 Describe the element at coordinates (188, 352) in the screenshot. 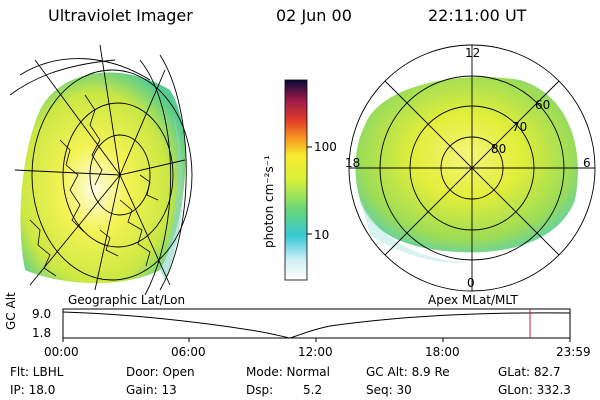

I see `timeline-xtick: 06:00` at that location.